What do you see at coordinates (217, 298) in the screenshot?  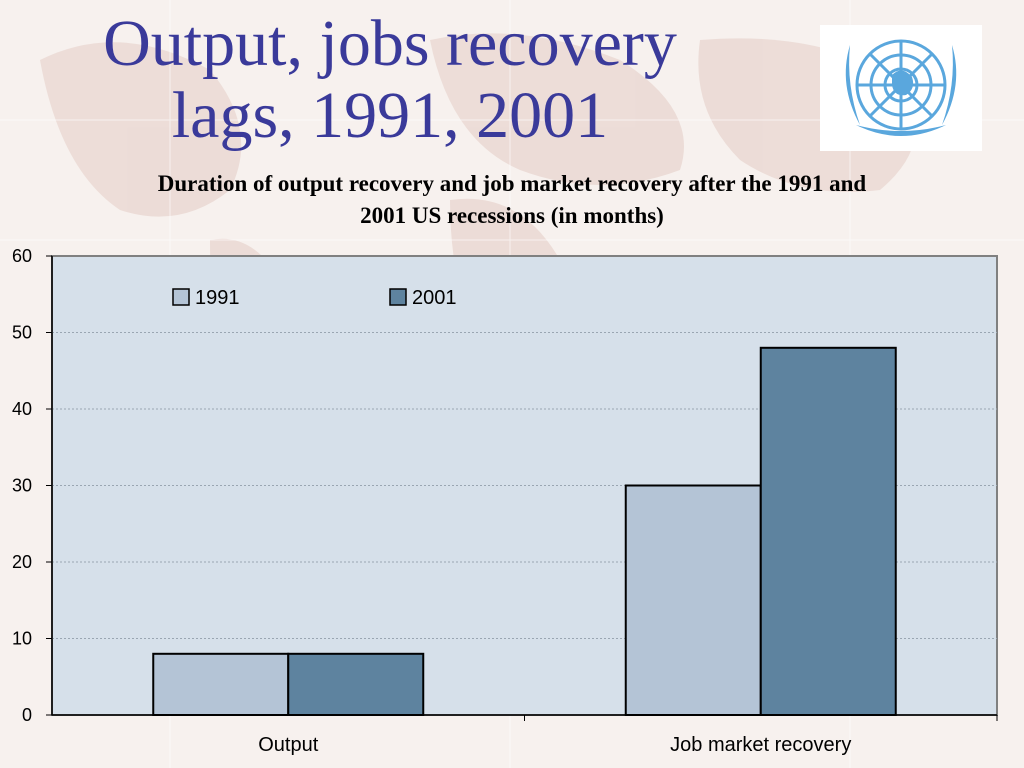 I see `legend-label-1991: 1991` at bounding box center [217, 298].